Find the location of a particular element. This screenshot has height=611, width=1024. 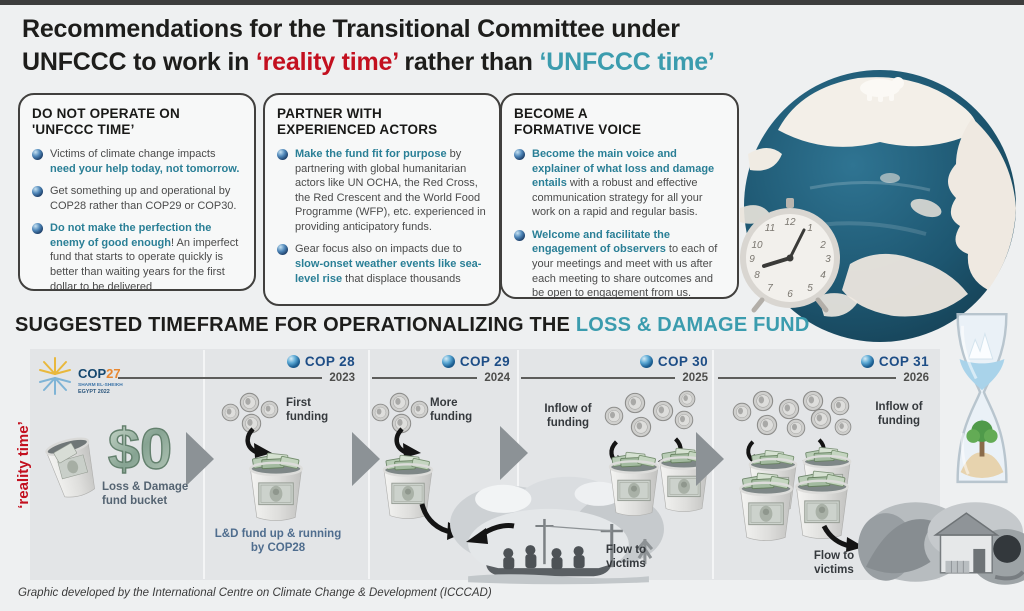

svg-text: 4 is located at coordinates (823, 275).